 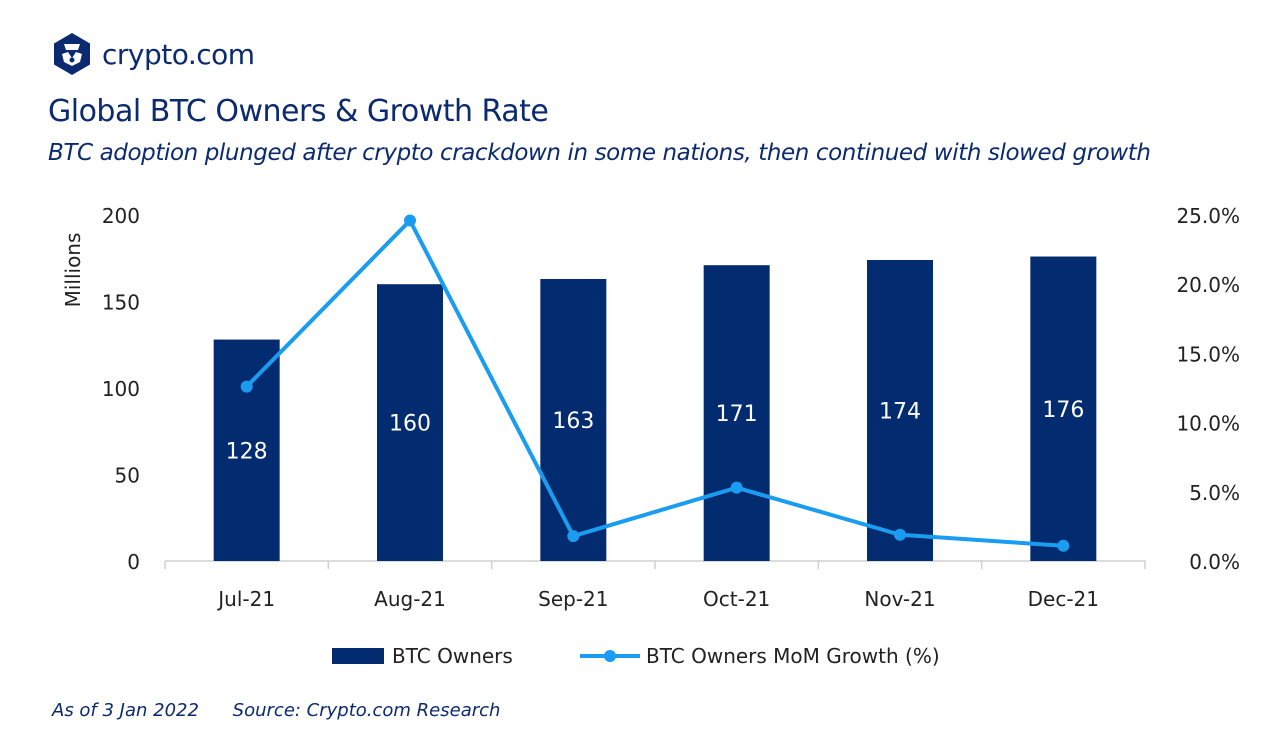 I want to click on x-tick-label: Jul-21, so click(x=245, y=599).